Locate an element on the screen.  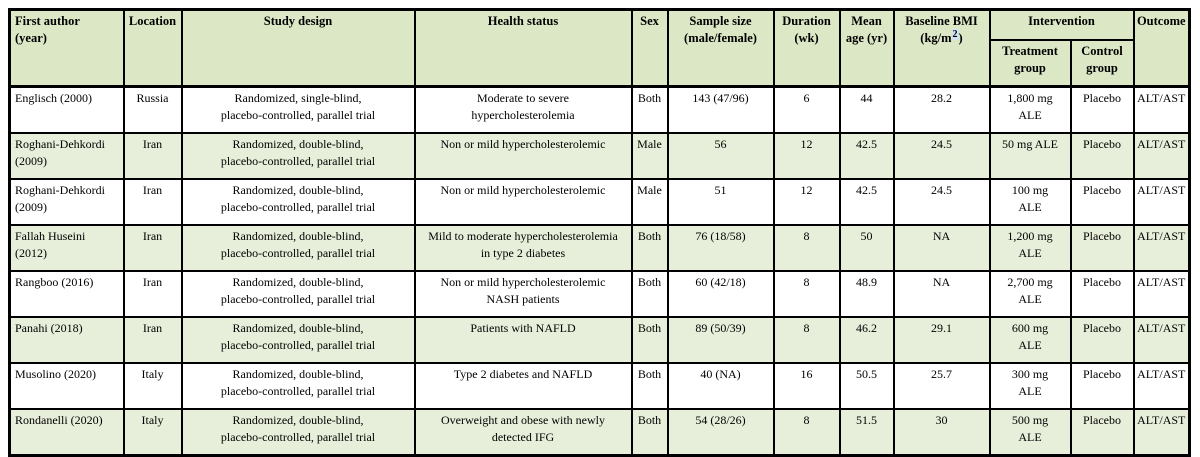
cell-baseline-bmi: 25.7 is located at coordinates (941, 386).